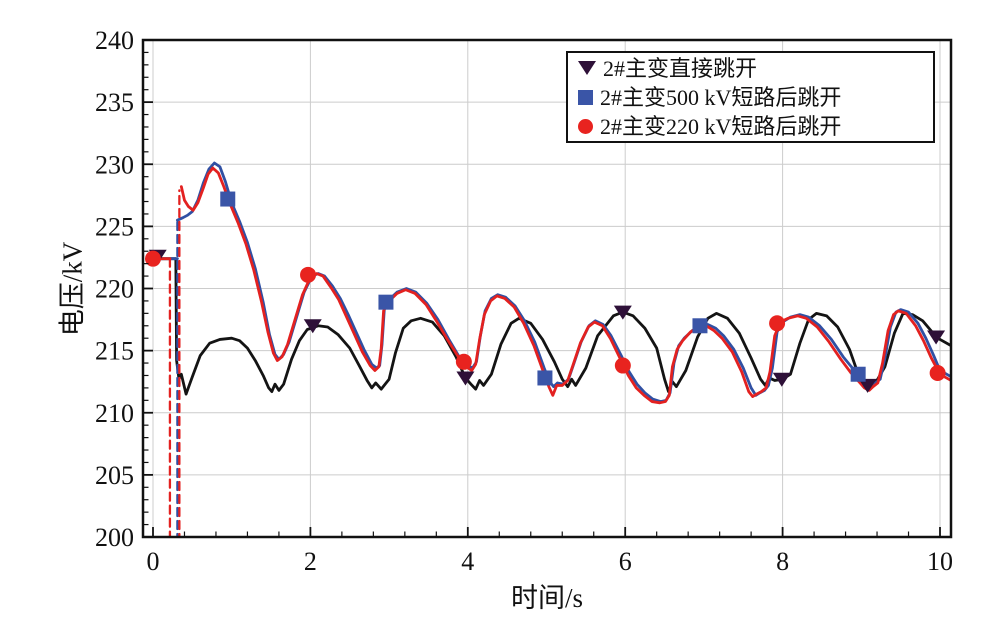 This screenshot has width=988, height=627. I want to click on legend-item-label: 2#主变直接跳开, so click(680, 68).